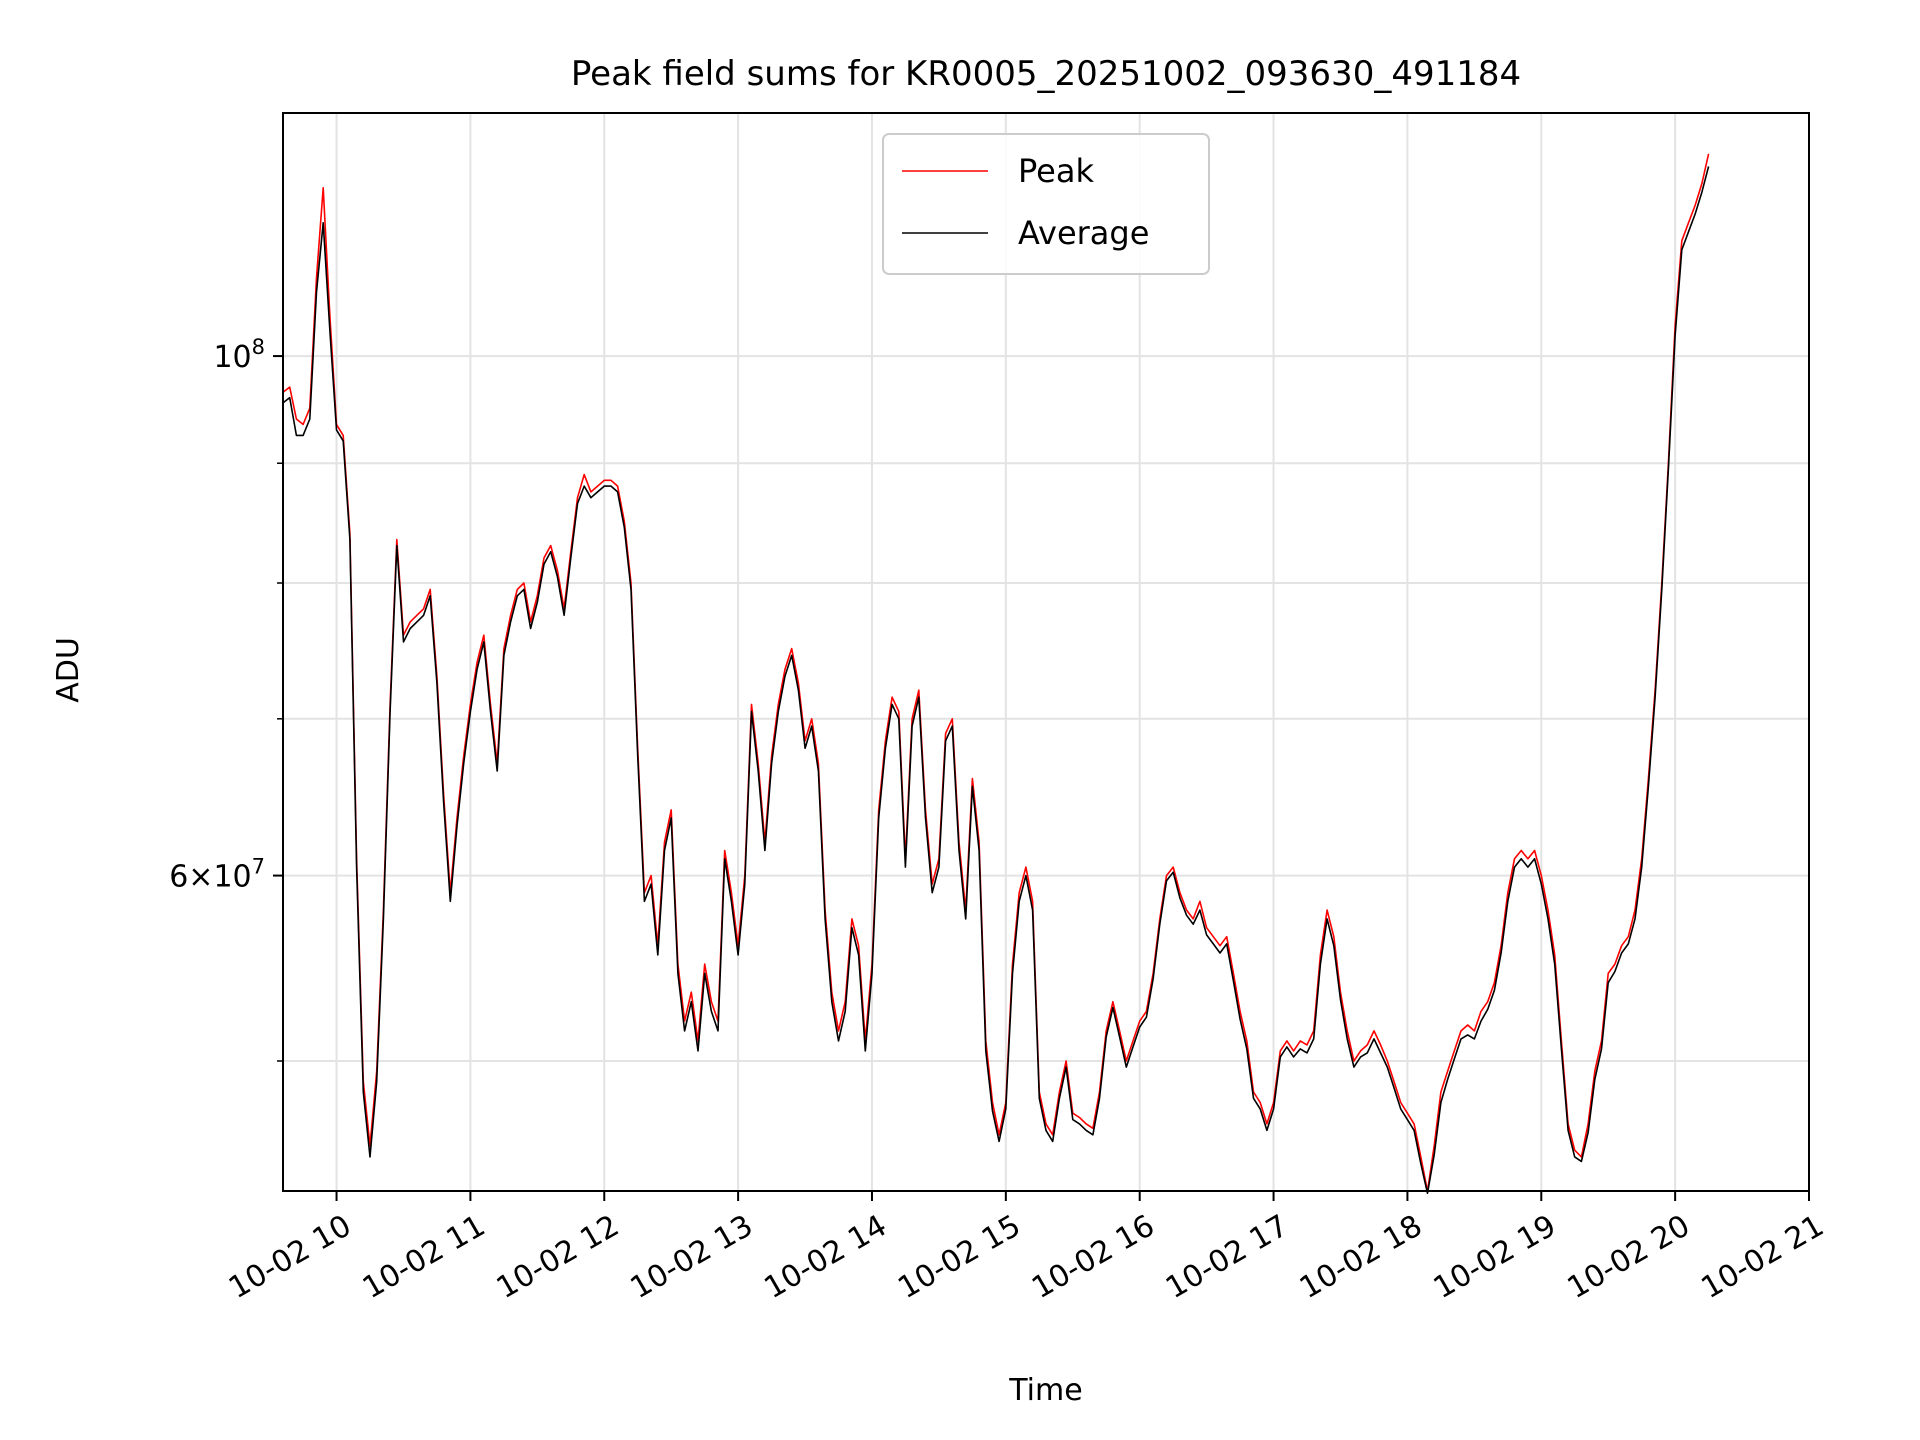 The height and width of the screenshot is (1440, 1920). What do you see at coordinates (217, 875) in the screenshot?
I see `y-tick-label: 6×107` at bounding box center [217, 875].